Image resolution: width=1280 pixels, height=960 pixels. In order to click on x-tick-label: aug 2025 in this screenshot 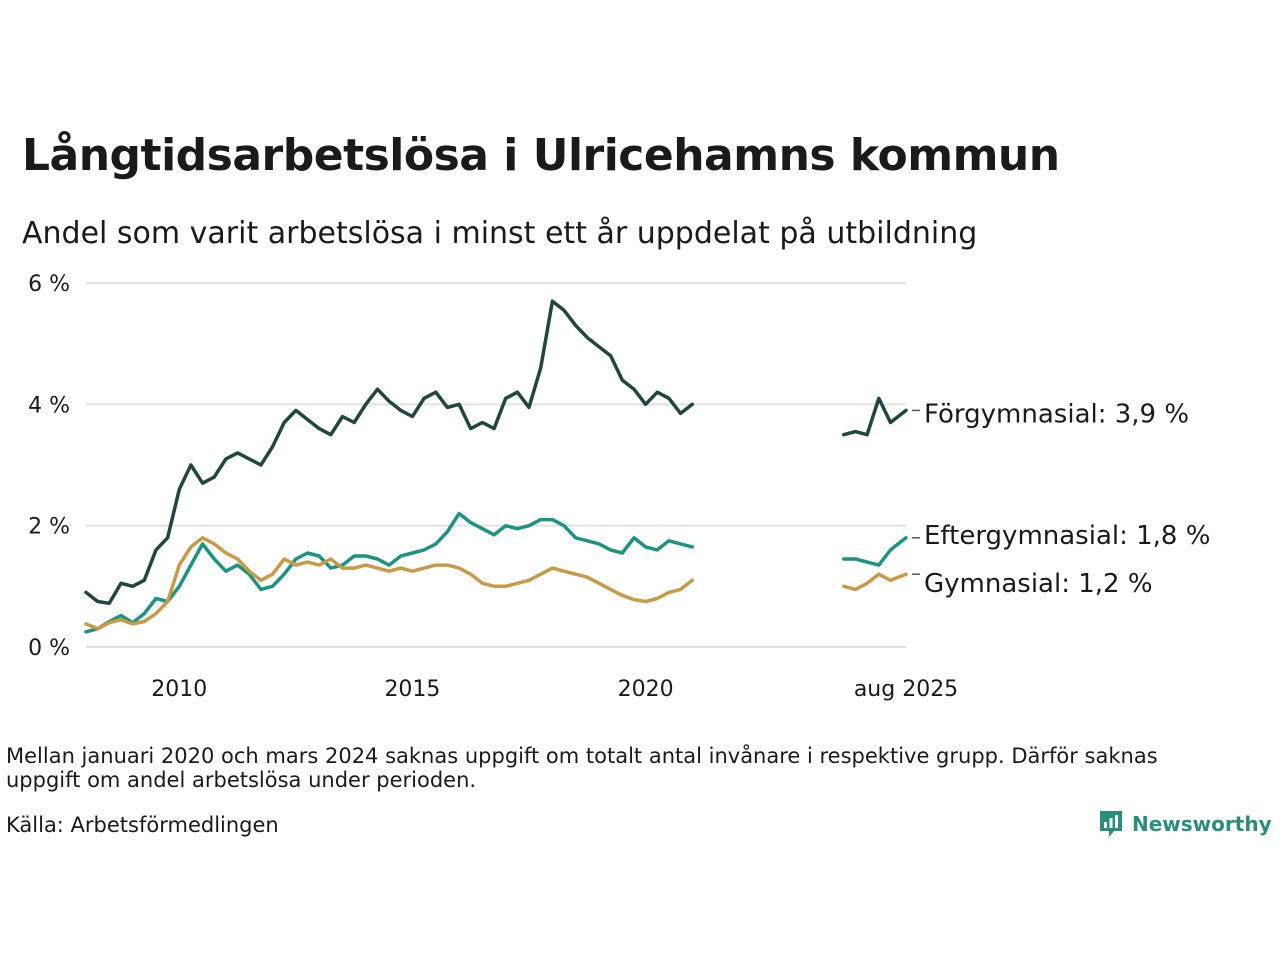, I will do `click(906, 689)`.